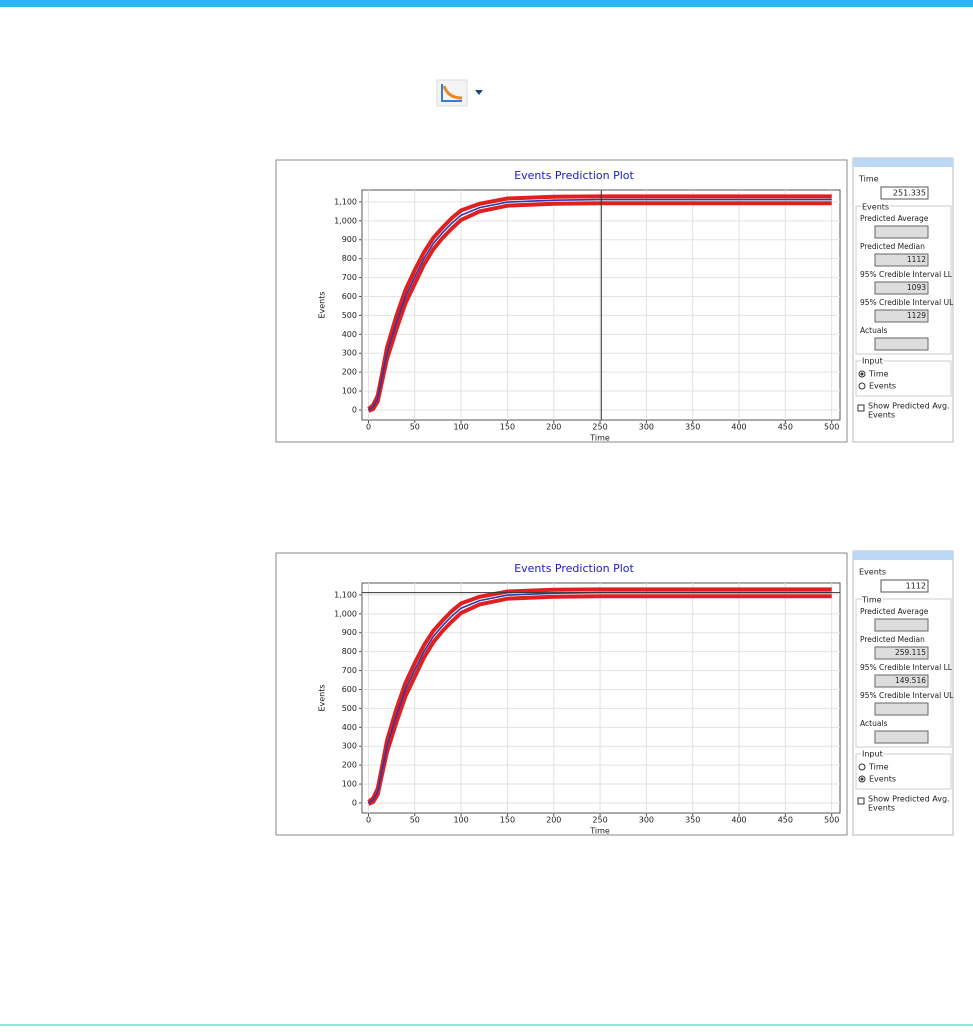 This screenshot has width=973, height=1032. Describe the element at coordinates (692, 820) in the screenshot. I see `x-tick-label: 350` at that location.